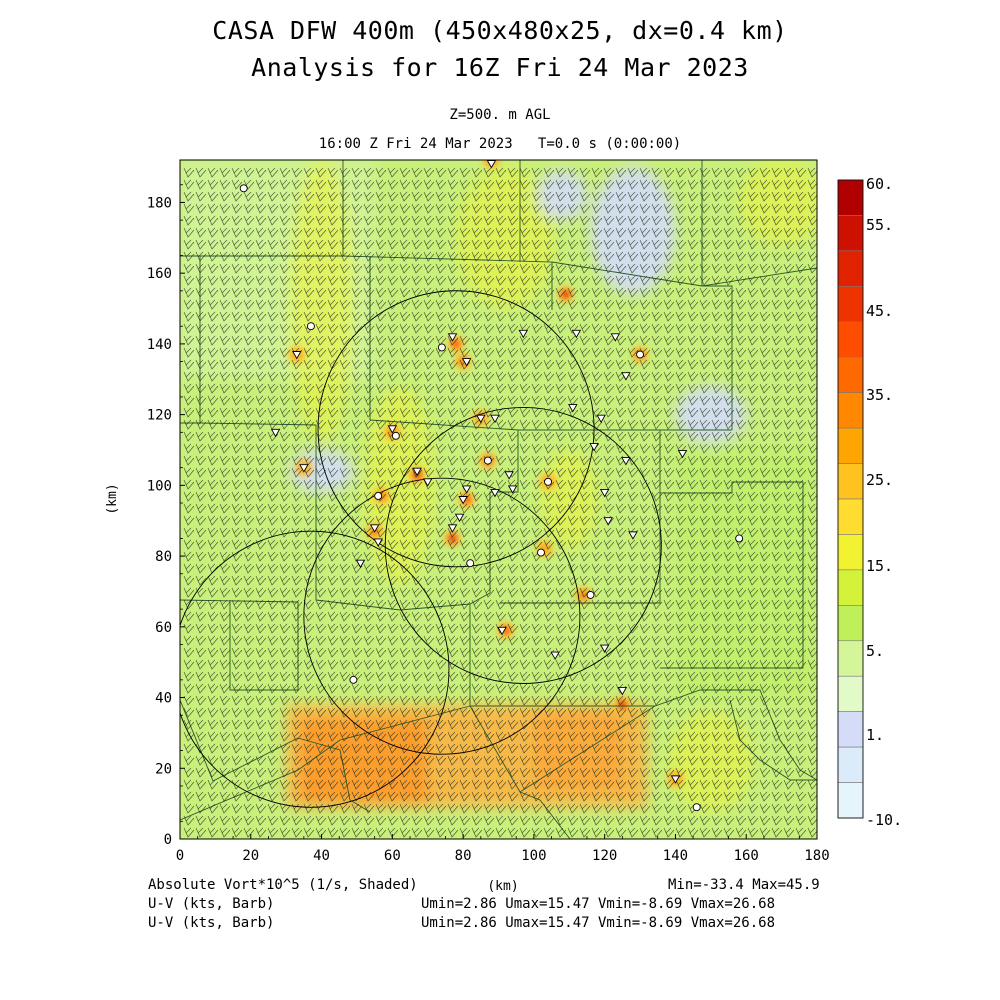 Image resolution: width=1000 pixels, height=1000 pixels. I want to click on y-tick-label: 40, so click(163, 699).